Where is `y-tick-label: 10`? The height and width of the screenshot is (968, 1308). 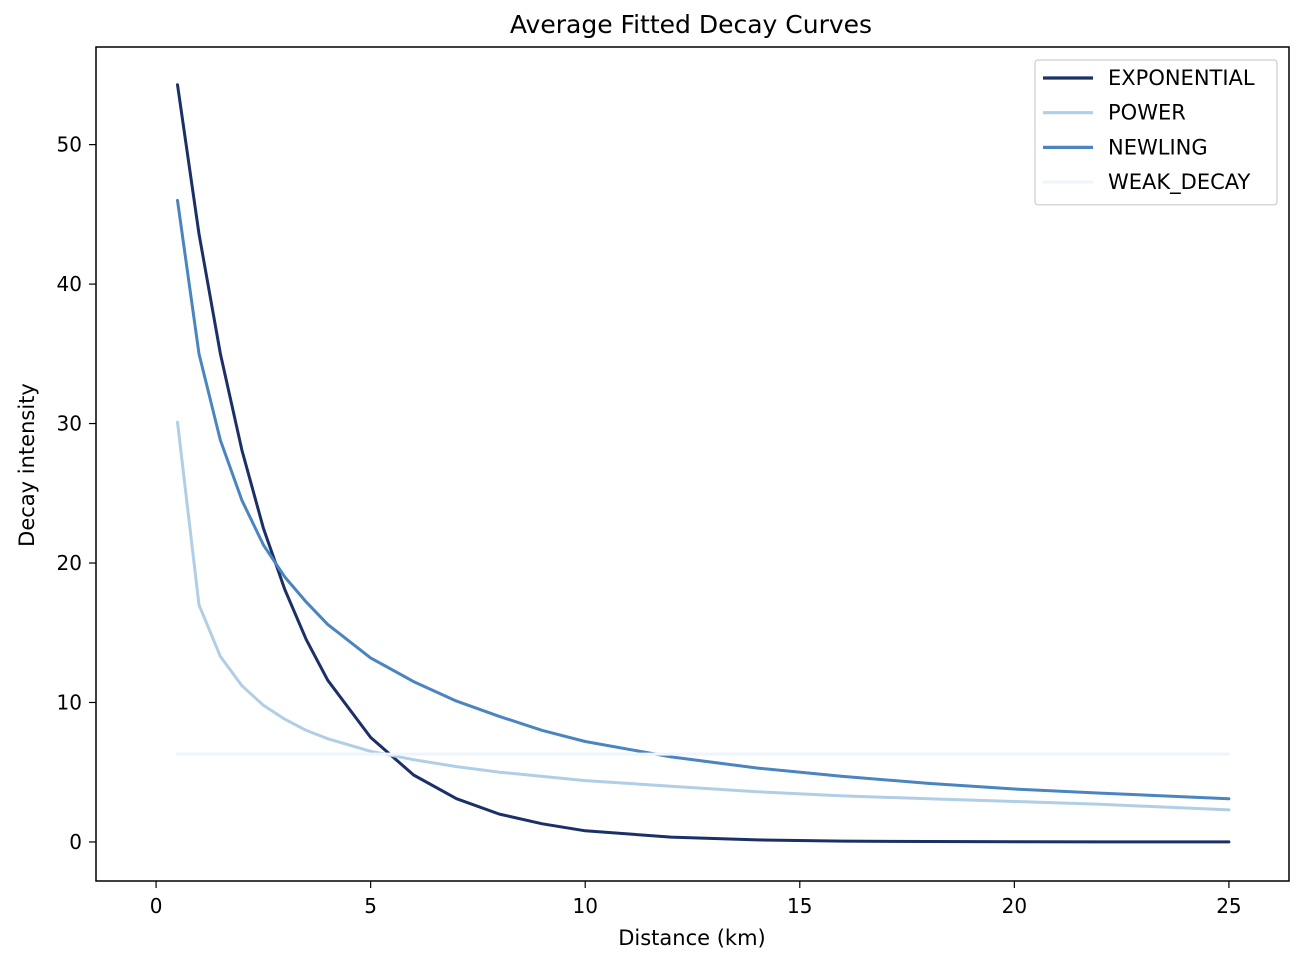 y-tick-label: 10 is located at coordinates (69, 702).